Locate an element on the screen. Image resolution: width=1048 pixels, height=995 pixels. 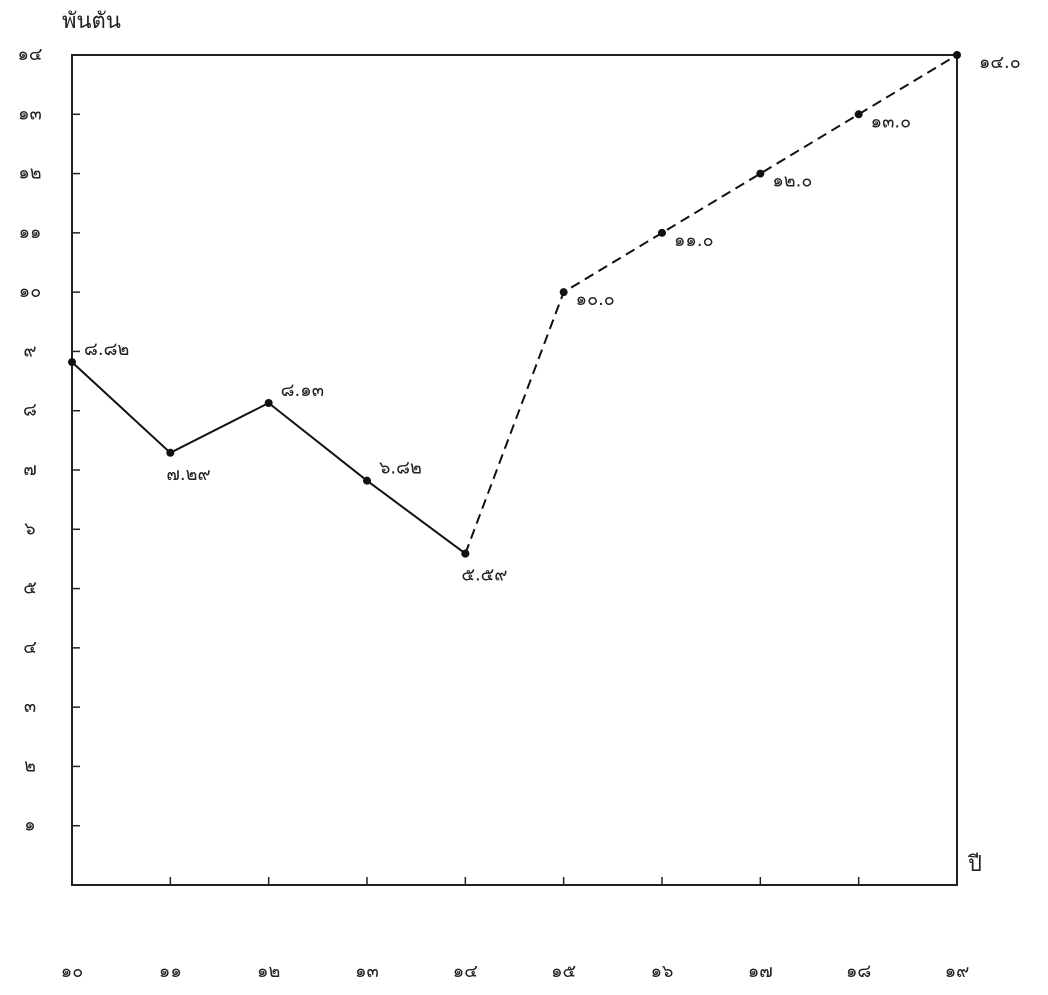
y-tick-label: ๘ is located at coordinates (30, 410).